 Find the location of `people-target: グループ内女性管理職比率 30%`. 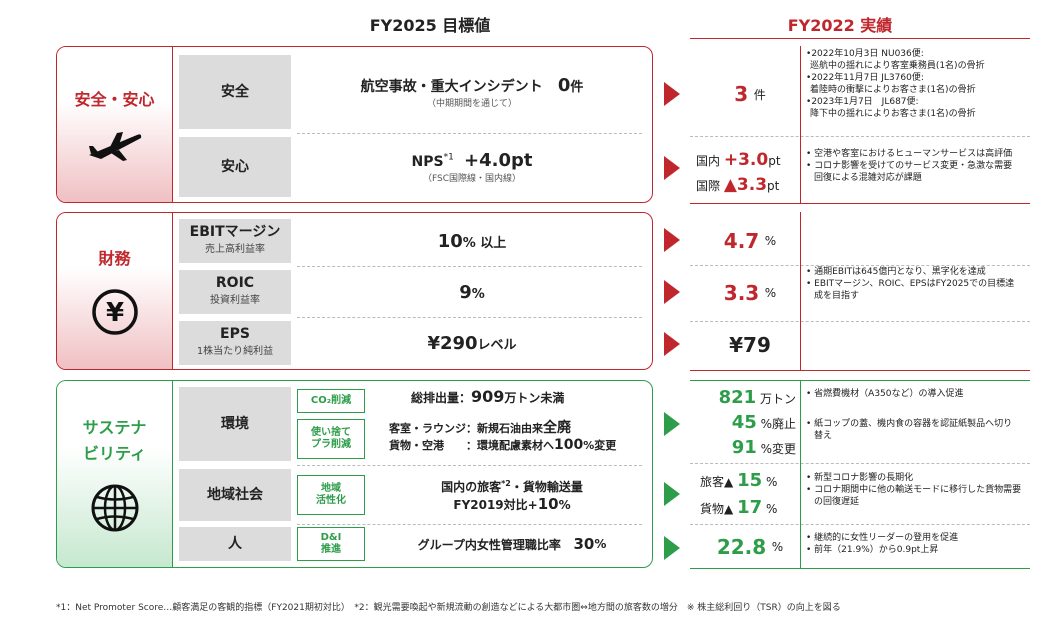

people-target: グループ内女性管理職比率 30% is located at coordinates (512, 544).